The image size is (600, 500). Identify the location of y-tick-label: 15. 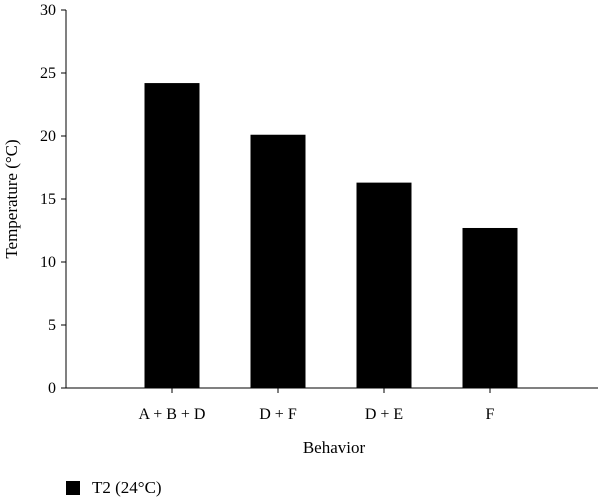
(48, 199).